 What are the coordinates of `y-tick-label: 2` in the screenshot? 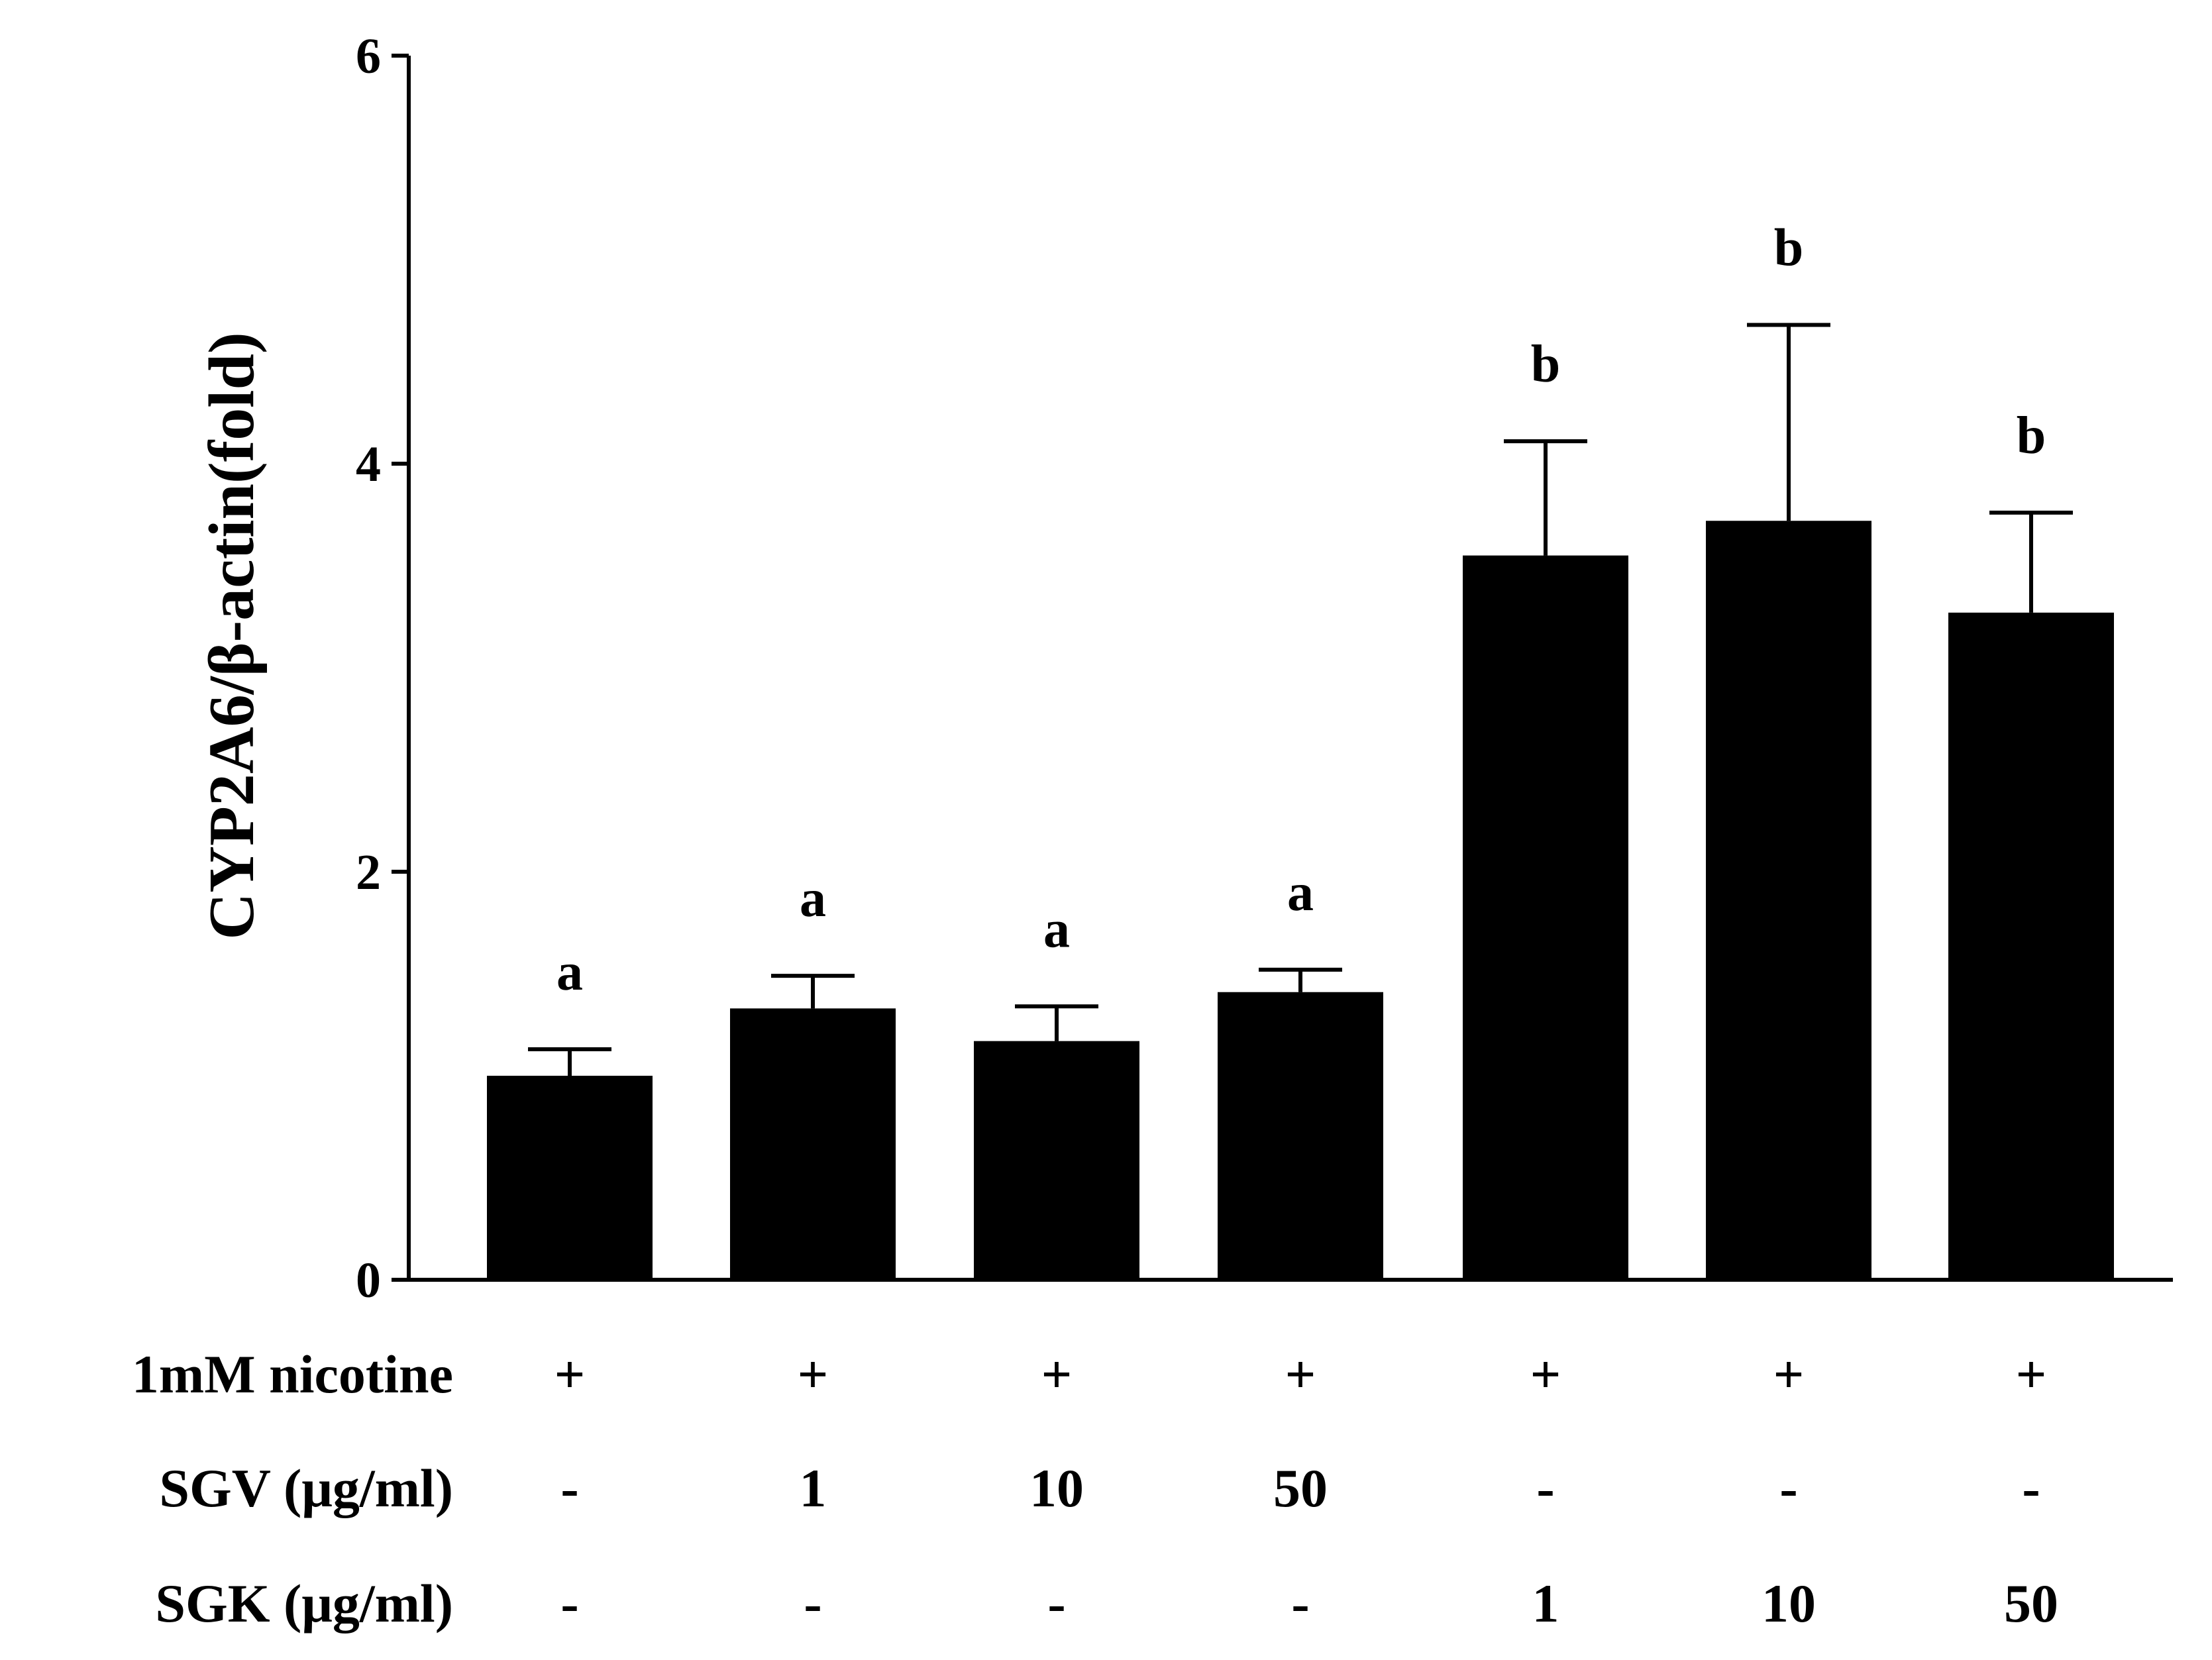 It's located at (368, 872).